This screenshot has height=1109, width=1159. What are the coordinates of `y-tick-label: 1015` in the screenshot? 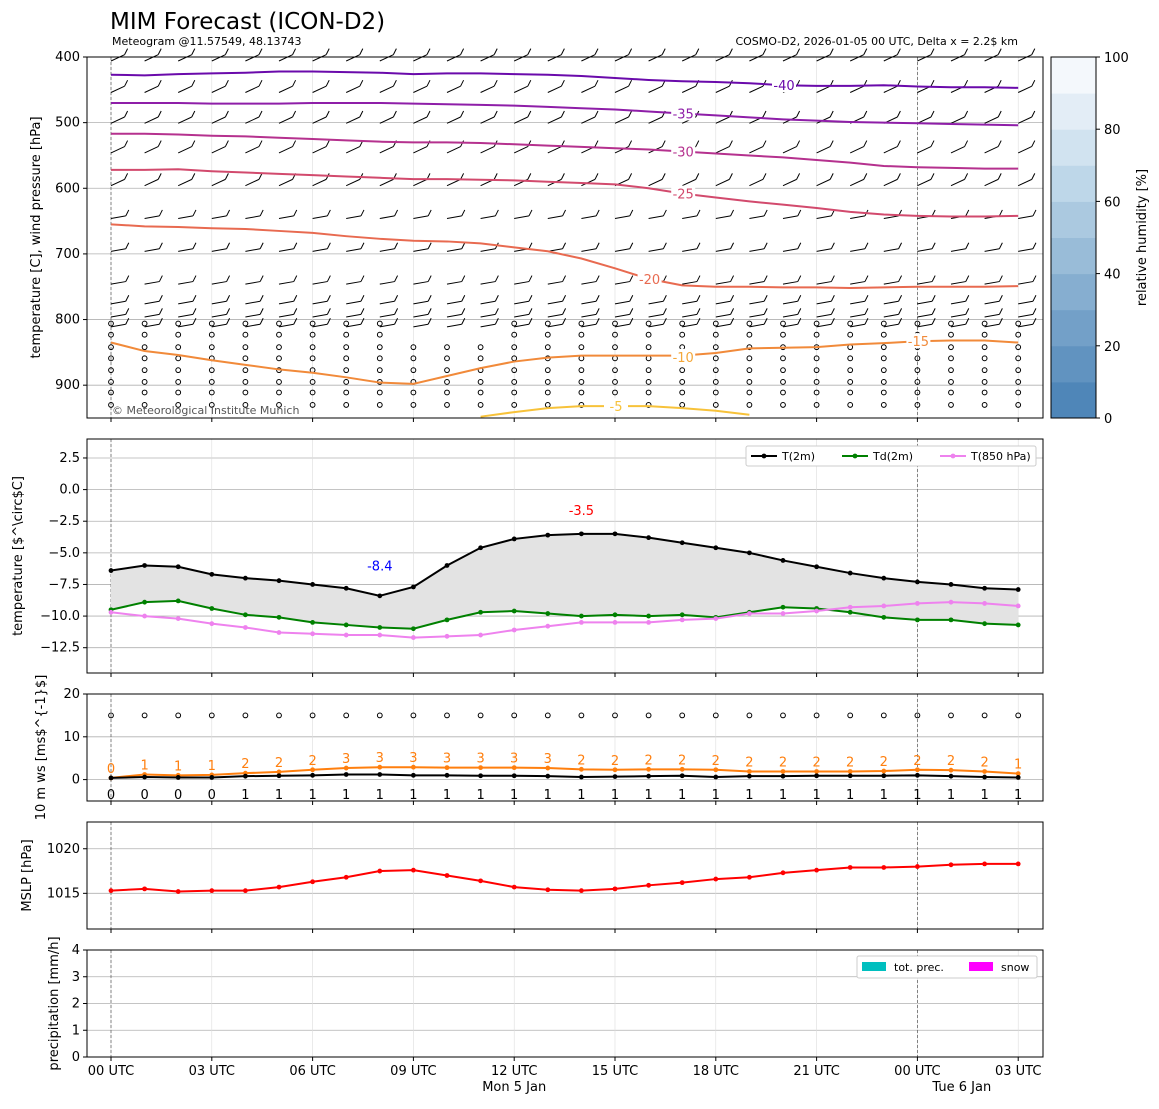 It's located at (63, 893).